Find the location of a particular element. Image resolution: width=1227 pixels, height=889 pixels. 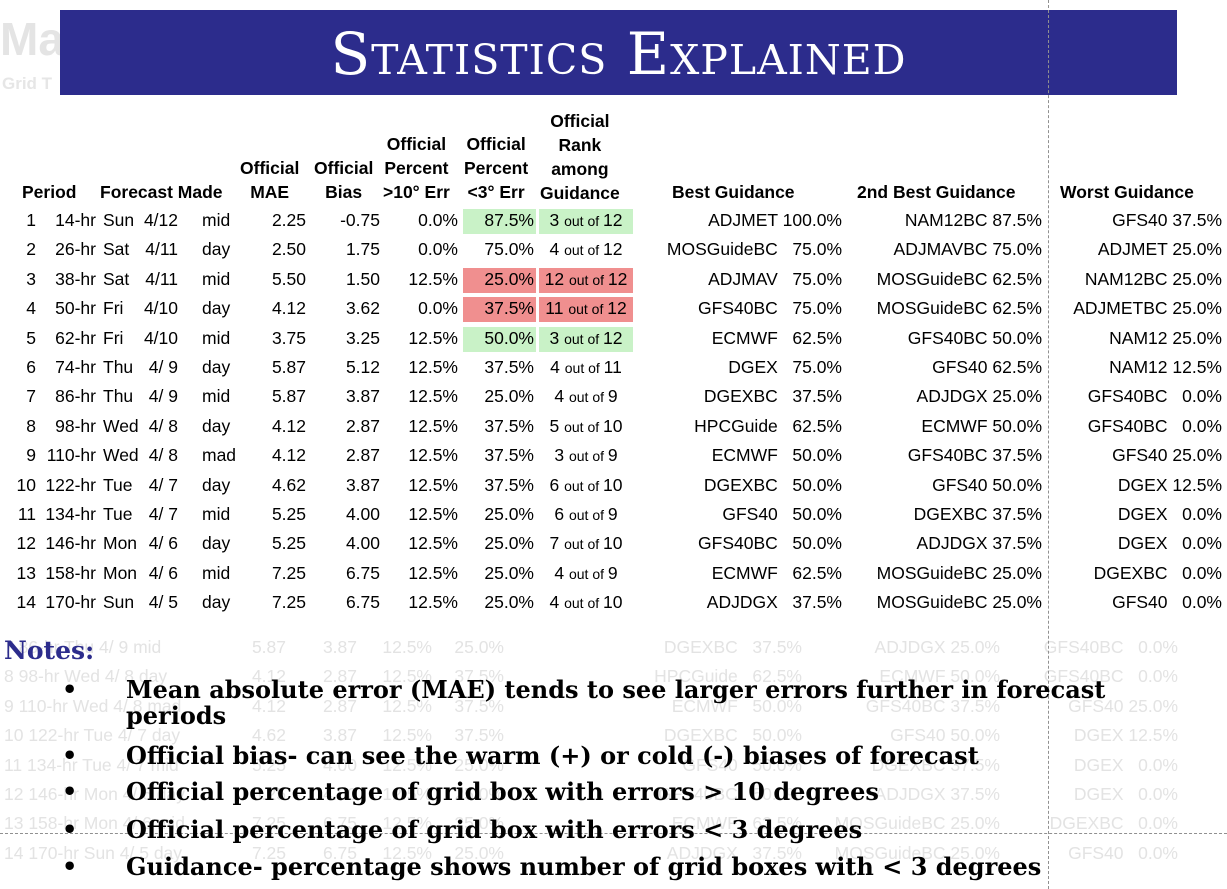

forecast-date: 4/ 5 is located at coordinates (163, 602).